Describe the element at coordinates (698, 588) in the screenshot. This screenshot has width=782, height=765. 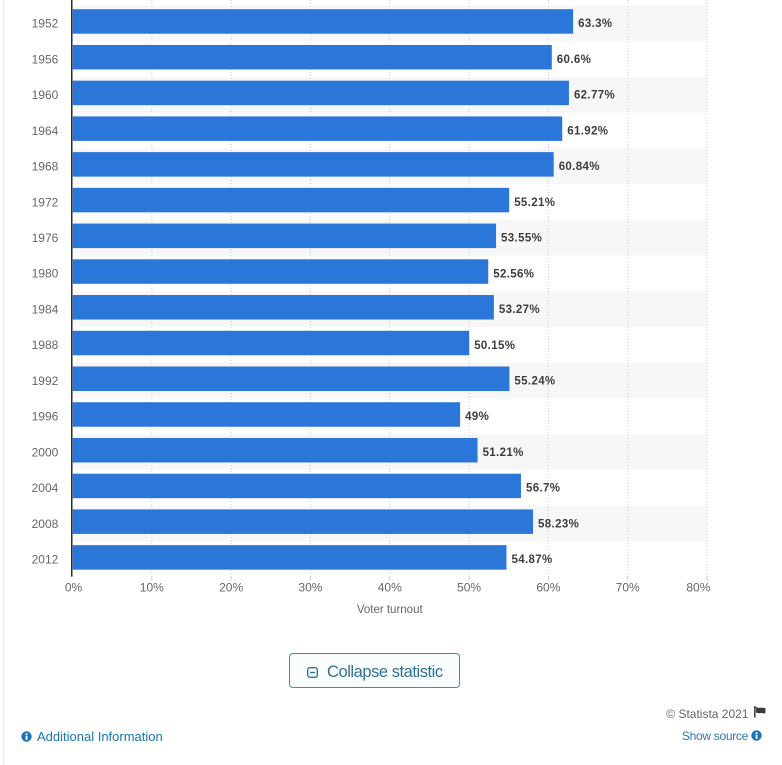
I see `svg-text: 80%` at that location.